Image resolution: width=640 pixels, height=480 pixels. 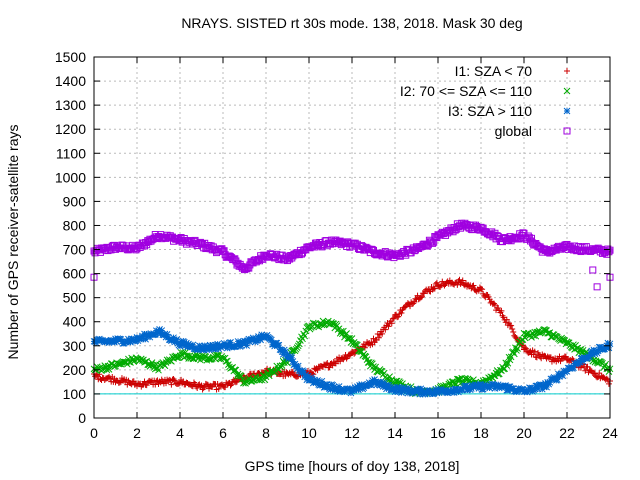 What do you see at coordinates (75, 274) in the screenshot?
I see `y-tick-label: 600` at bounding box center [75, 274].